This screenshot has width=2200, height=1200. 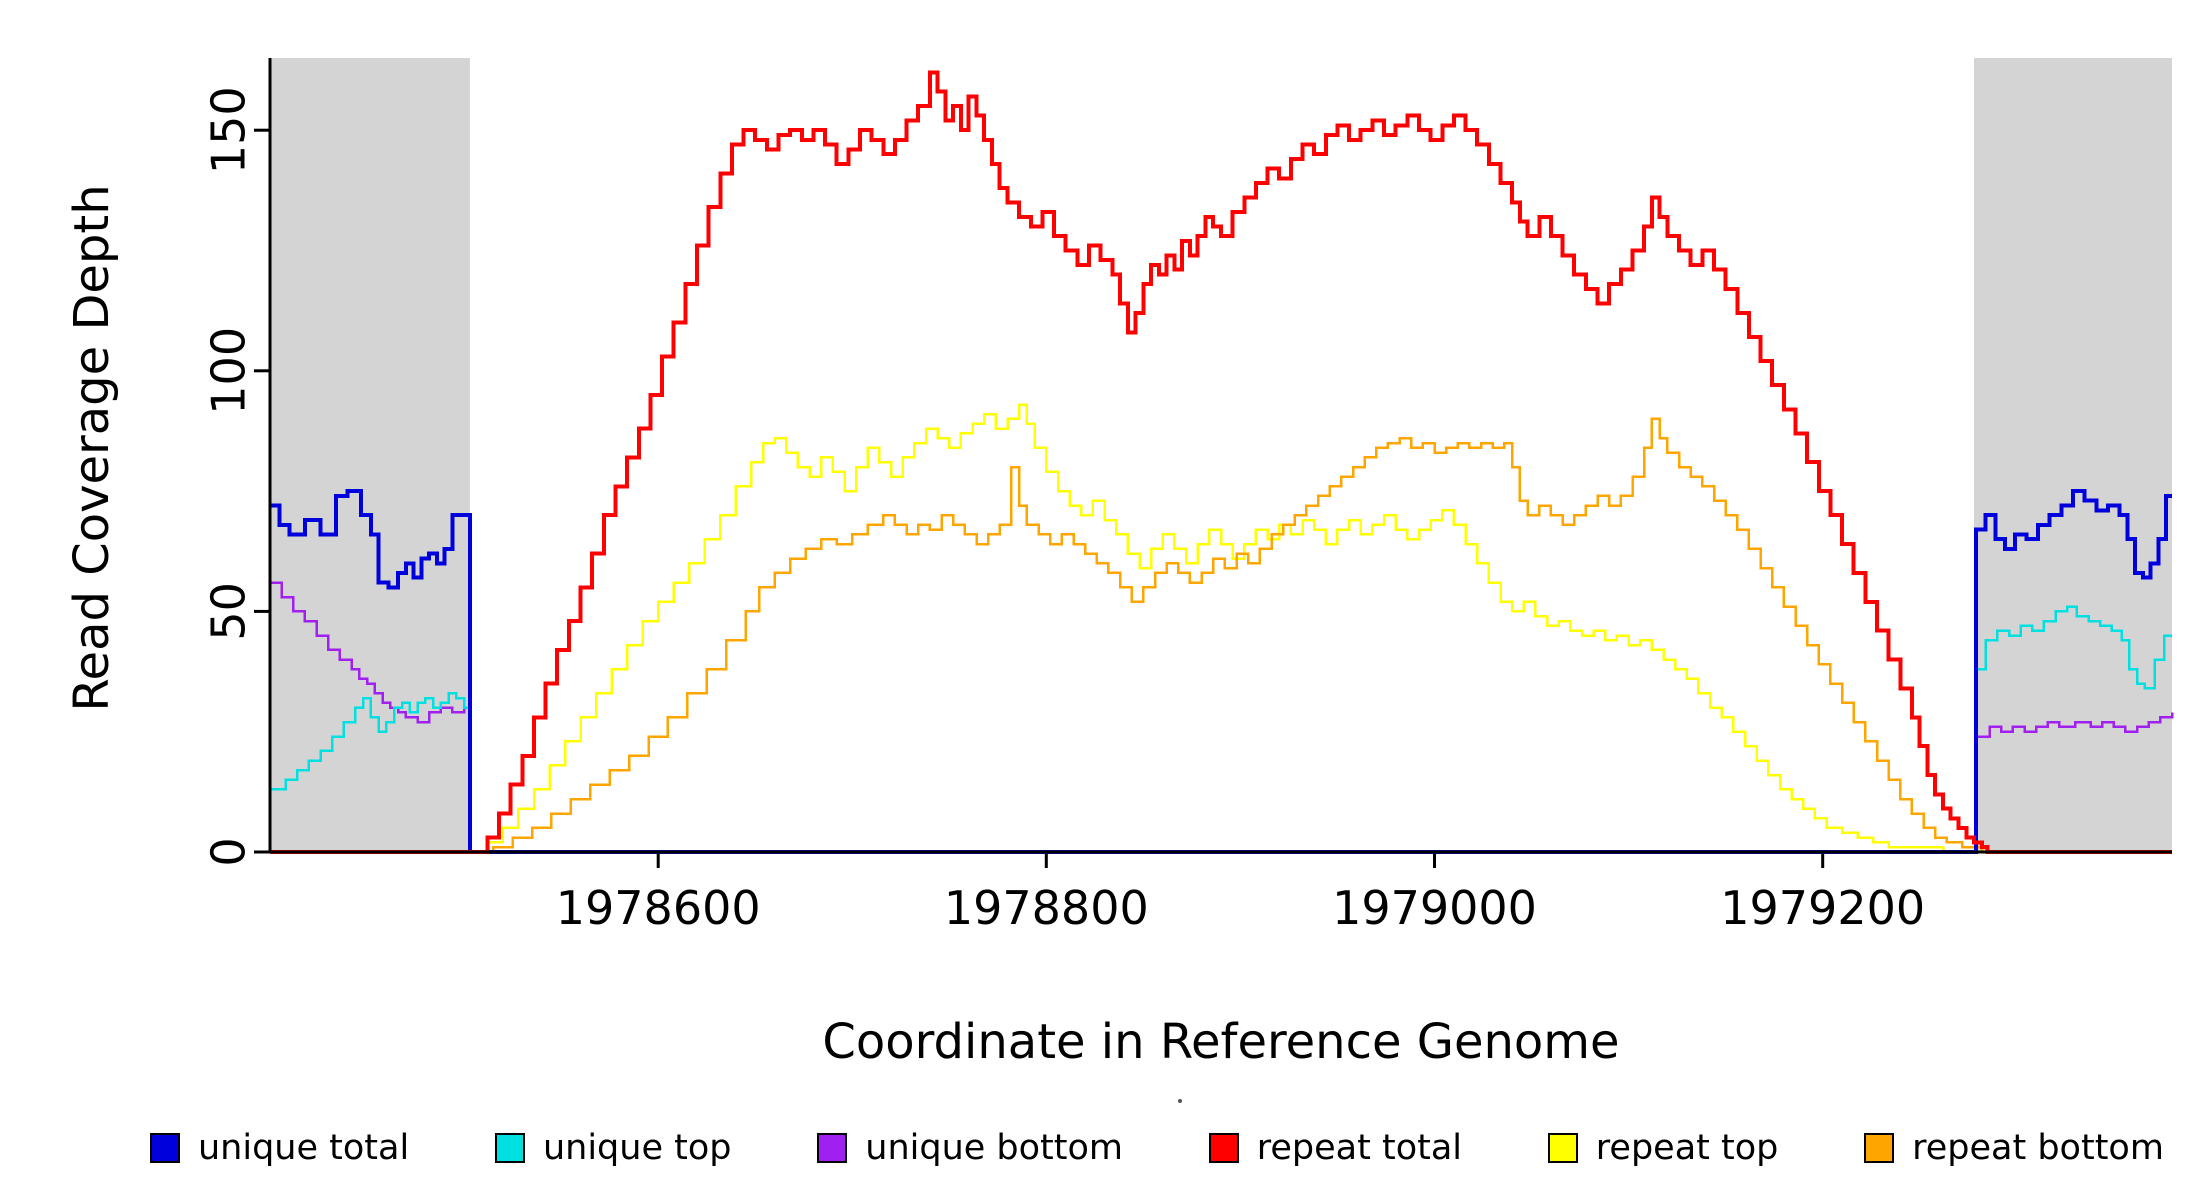 What do you see at coordinates (229, 851) in the screenshot?
I see `y-tick-label: 0` at bounding box center [229, 851].